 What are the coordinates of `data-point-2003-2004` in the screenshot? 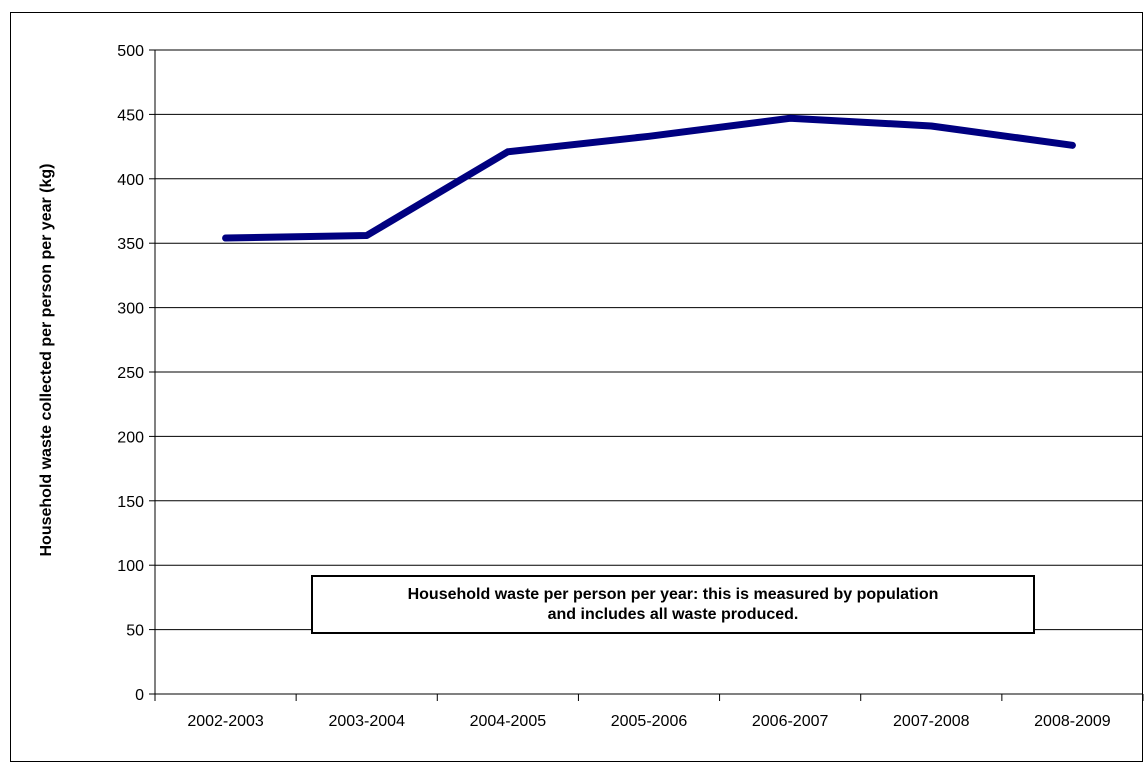 It's located at (366, 235).